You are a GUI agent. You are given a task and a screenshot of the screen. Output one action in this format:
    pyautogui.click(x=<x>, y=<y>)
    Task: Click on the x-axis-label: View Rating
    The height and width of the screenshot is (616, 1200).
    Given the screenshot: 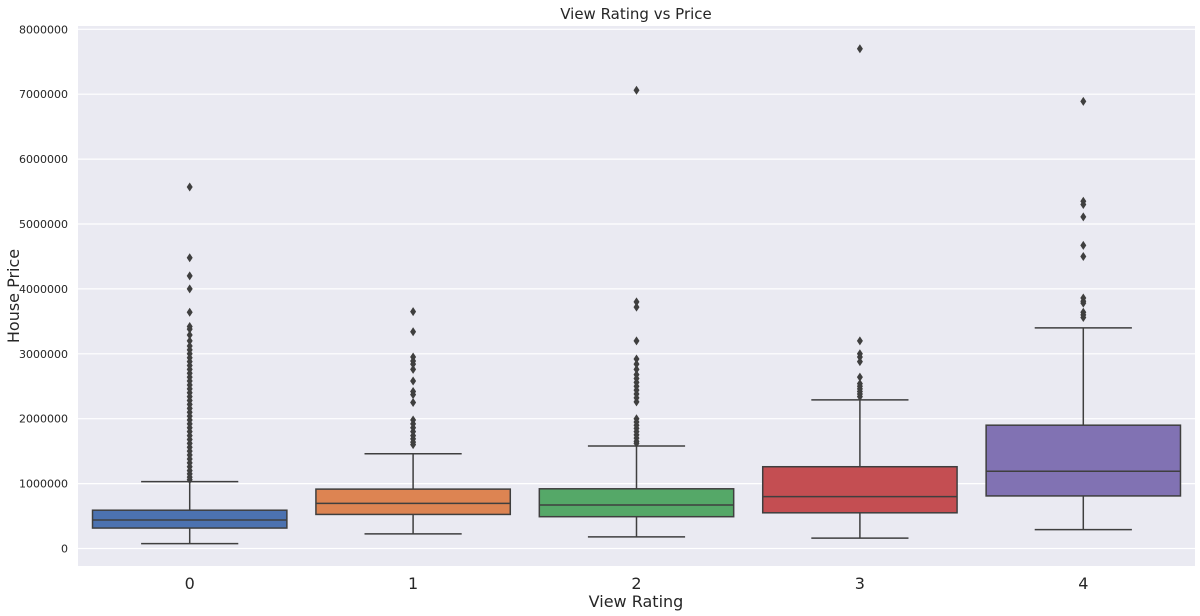 What is the action you would take?
    pyautogui.click(x=636, y=601)
    